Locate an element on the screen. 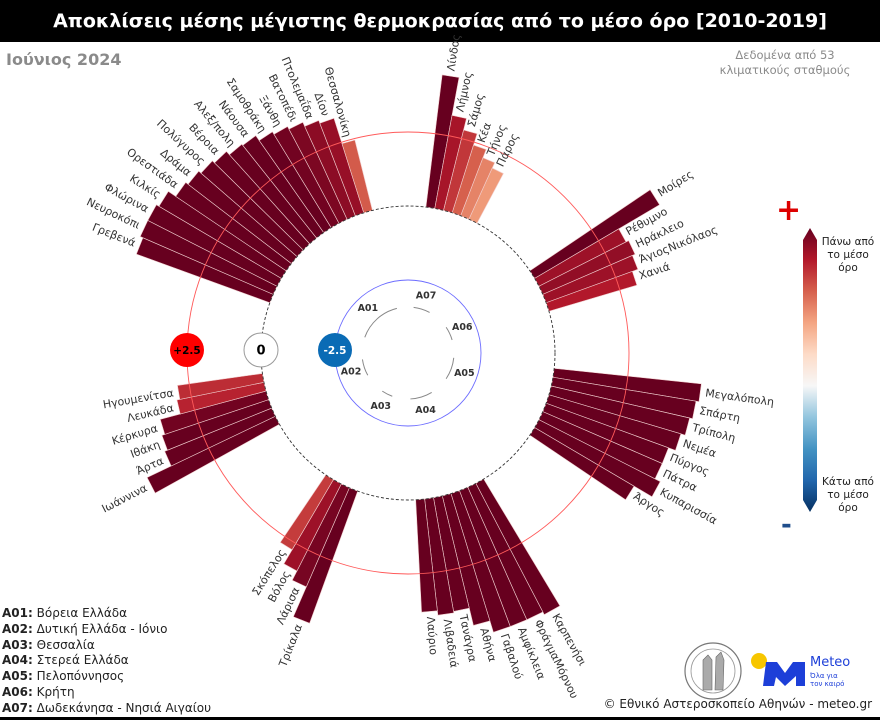 This screenshot has height=720, width=880. ring-marker-label: -2.5 is located at coordinates (335, 351).